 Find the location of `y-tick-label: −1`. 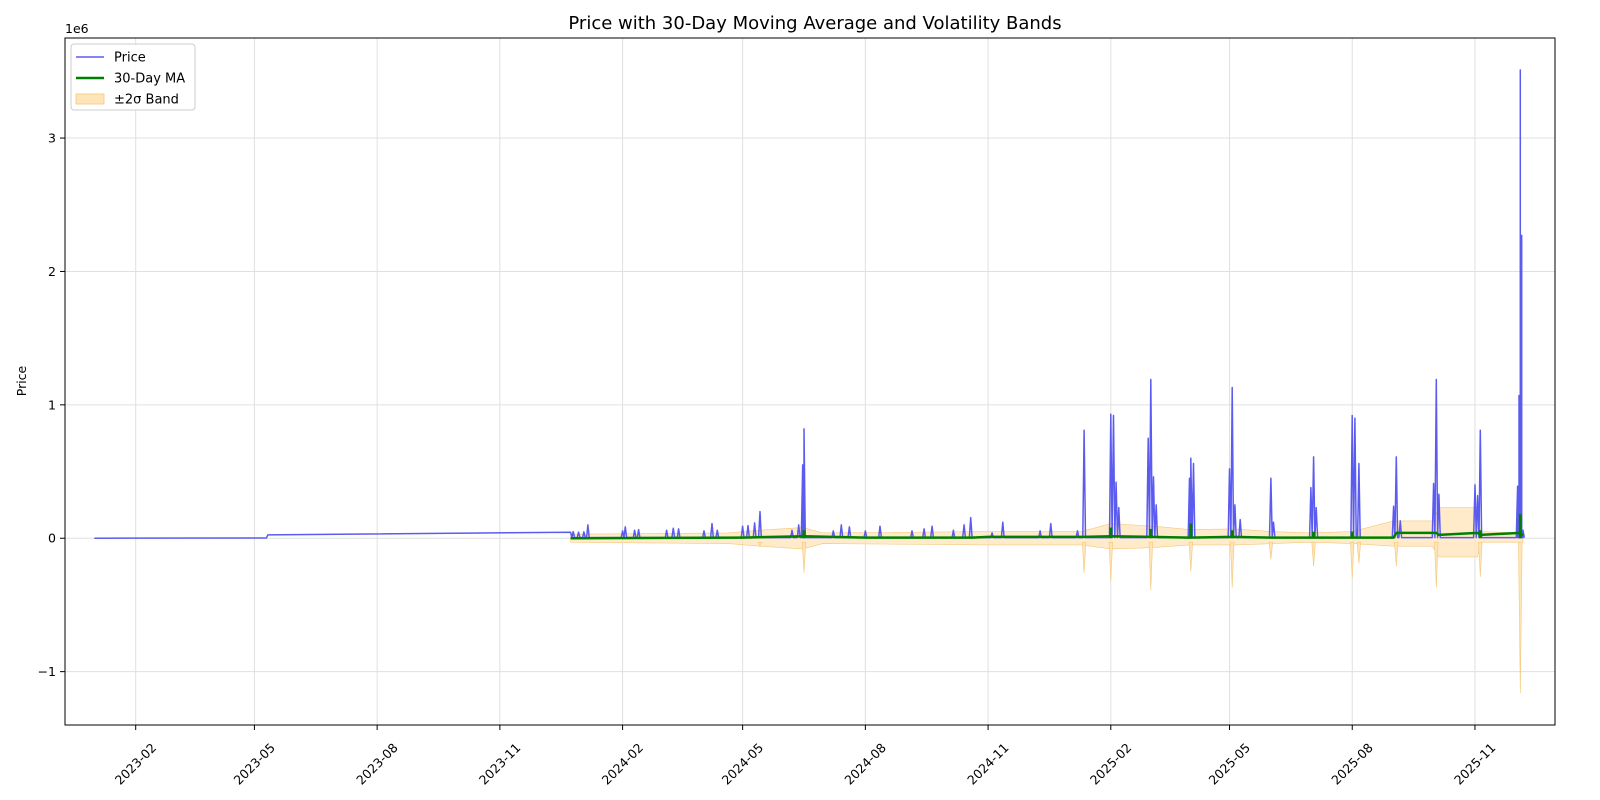

y-tick-label: −1 is located at coordinates (47, 671).